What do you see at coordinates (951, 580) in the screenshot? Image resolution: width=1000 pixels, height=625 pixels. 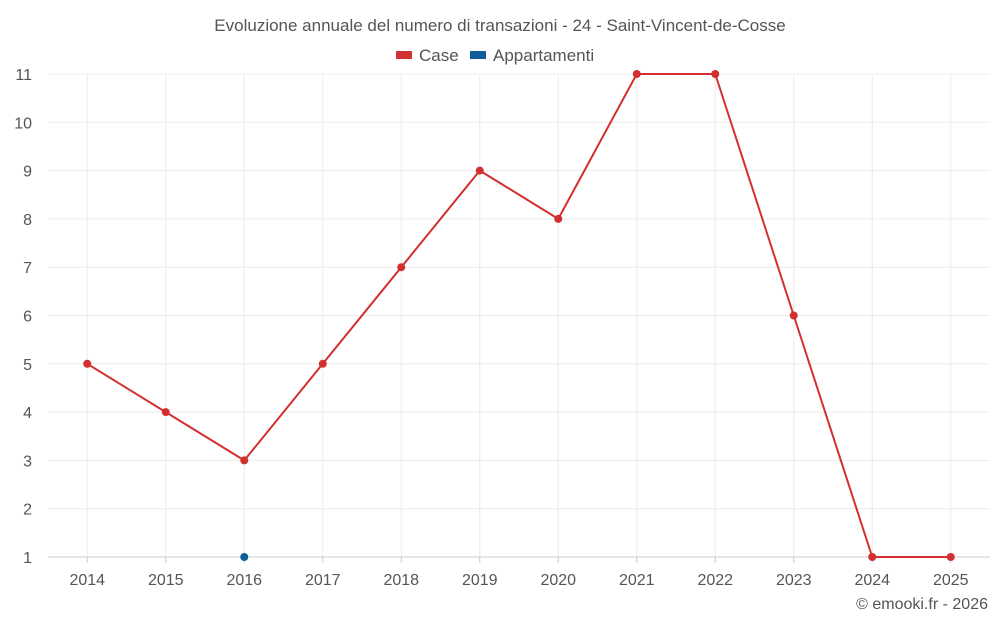 I see `x-tick-label: 2025` at bounding box center [951, 580].